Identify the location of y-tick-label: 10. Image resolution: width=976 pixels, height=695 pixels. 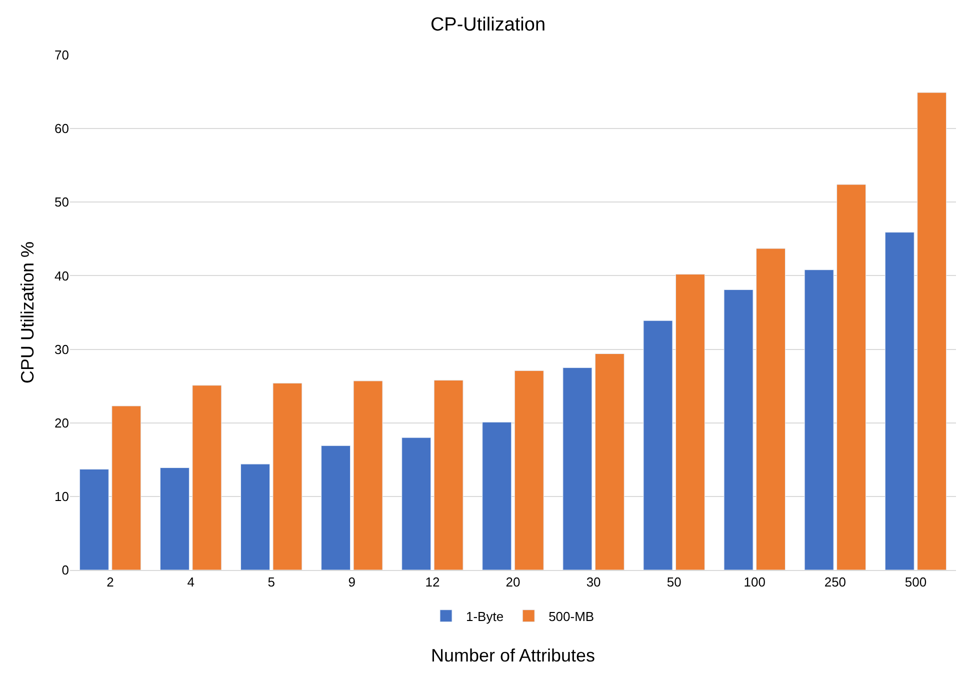
(61, 496).